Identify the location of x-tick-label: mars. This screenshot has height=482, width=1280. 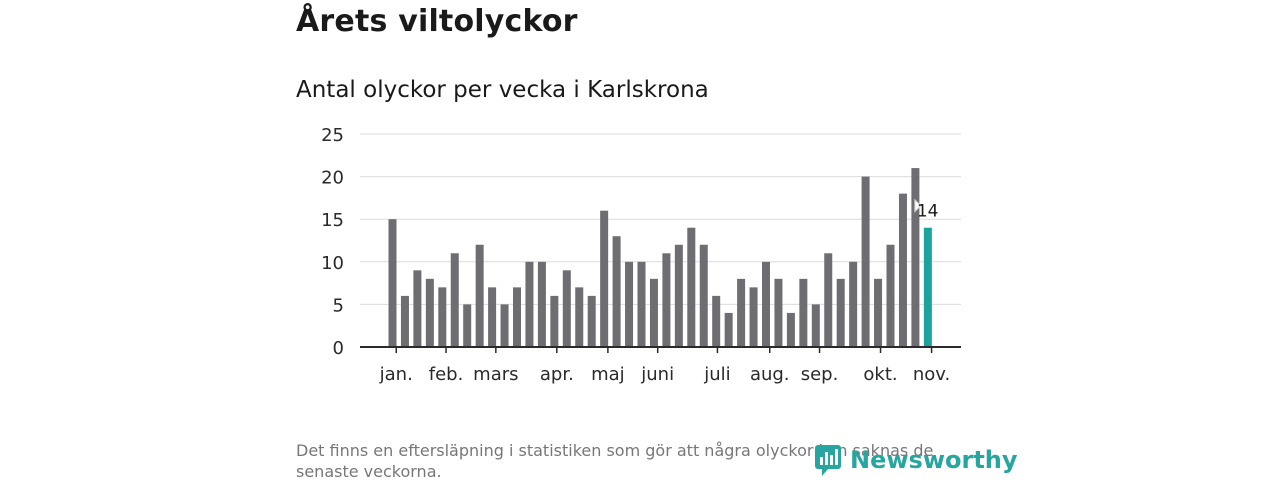
(495, 374).